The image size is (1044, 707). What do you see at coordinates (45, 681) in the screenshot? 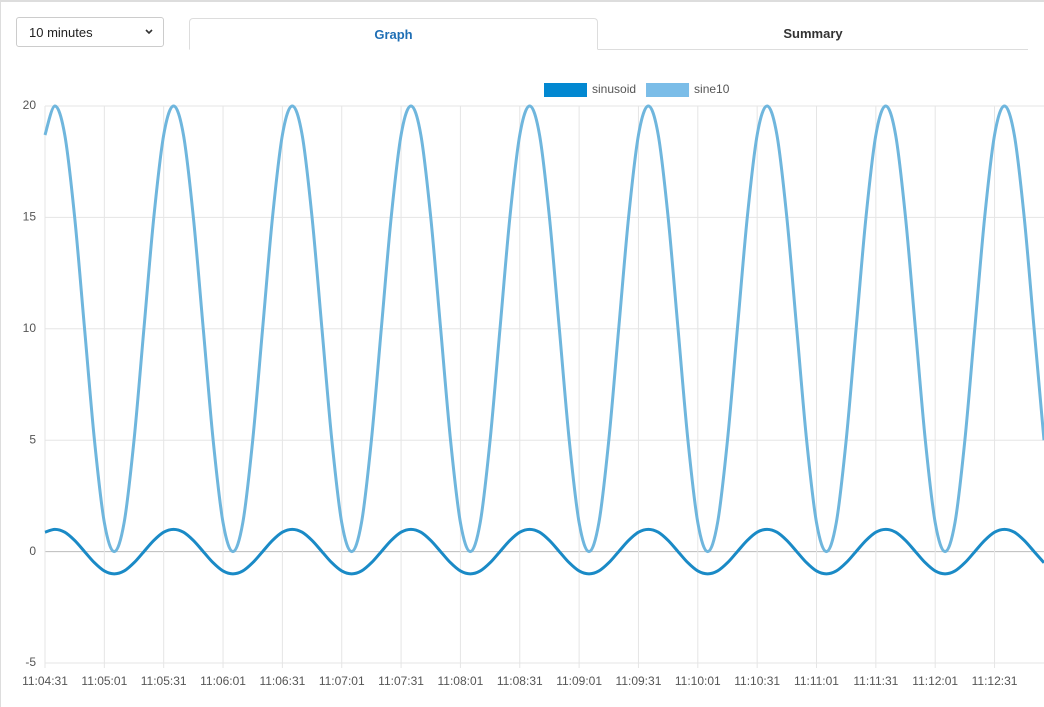
I see `x-tick-label: 11:04:31` at bounding box center [45, 681].